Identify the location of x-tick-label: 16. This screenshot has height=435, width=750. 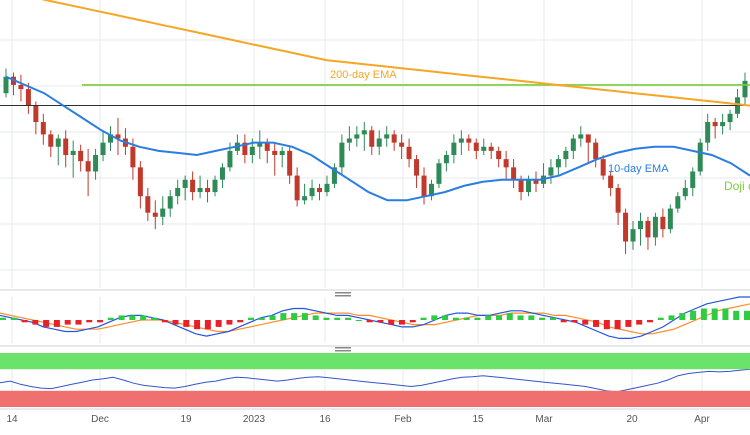
(325, 419).